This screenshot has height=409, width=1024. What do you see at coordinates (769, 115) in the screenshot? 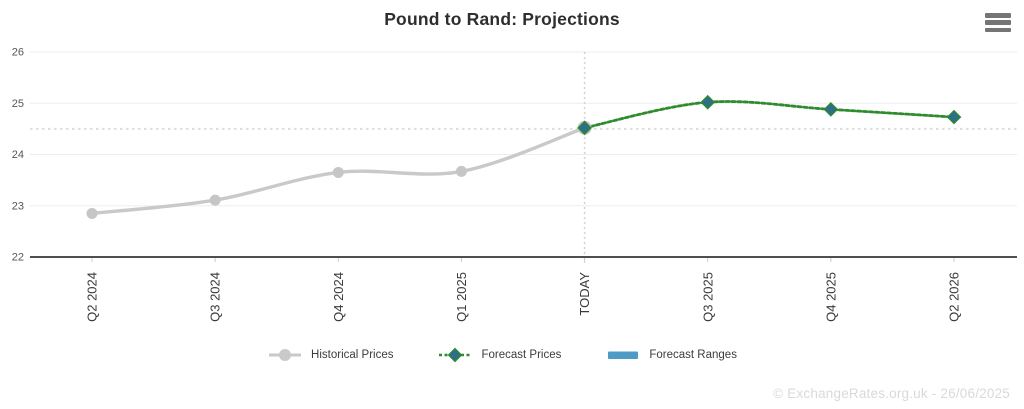
I see `forecast-series-line` at bounding box center [769, 115].